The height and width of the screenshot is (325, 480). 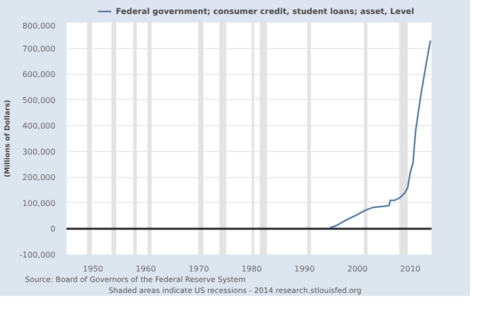 I want to click on x-tick-label: 2010, so click(x=410, y=269).